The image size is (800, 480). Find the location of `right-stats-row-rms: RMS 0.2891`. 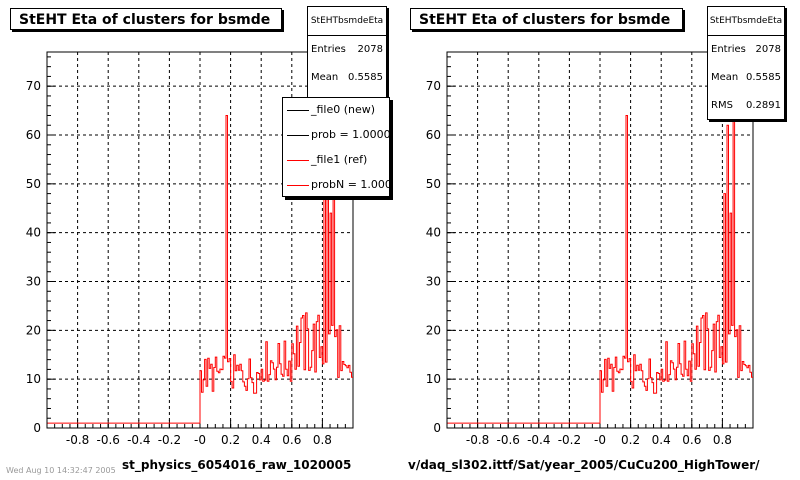

right-stats-row-rms: RMS 0.2891 is located at coordinates (746, 106).